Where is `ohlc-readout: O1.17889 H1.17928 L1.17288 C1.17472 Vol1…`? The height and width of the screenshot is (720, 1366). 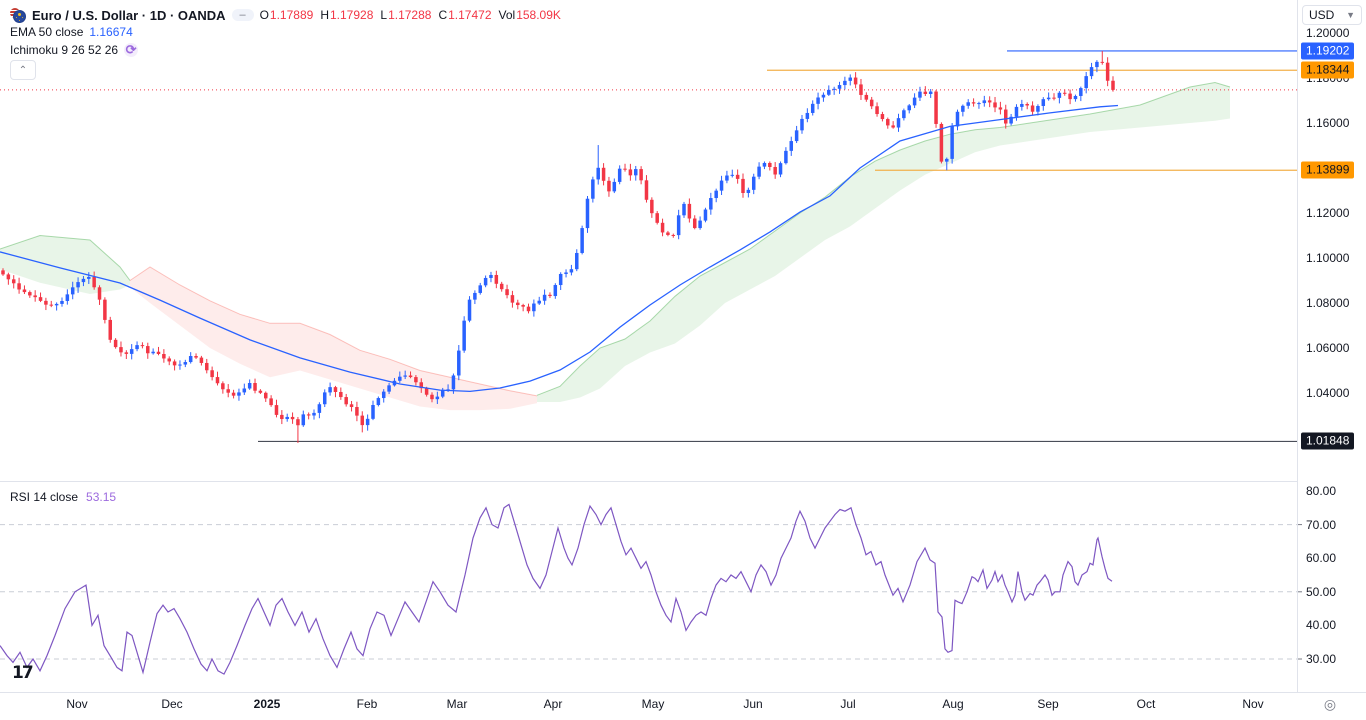
ohlc-readout: O1.17889 H1.17928 L1.17288 C1.17472 Vol1… is located at coordinates (410, 15).